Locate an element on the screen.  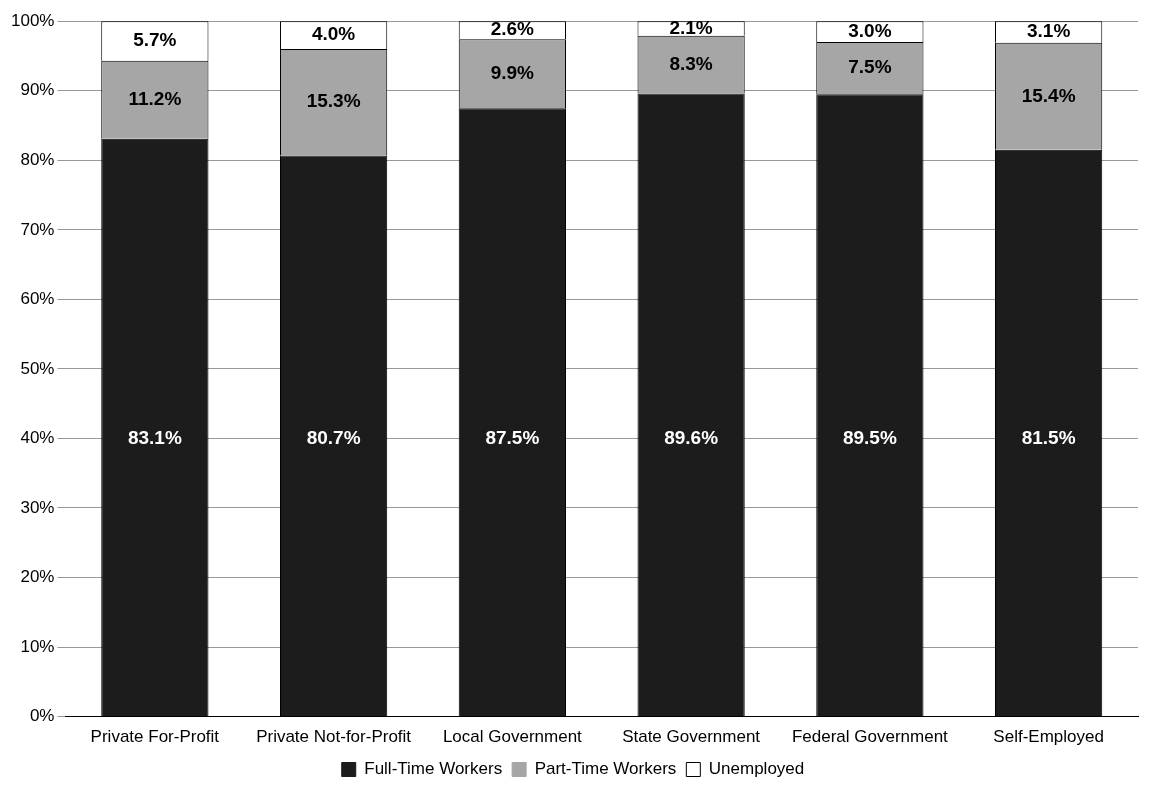
y-tick-label: 80% is located at coordinates (37, 159).